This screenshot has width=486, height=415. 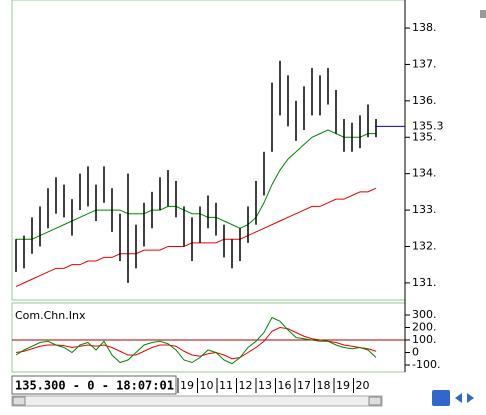 I want to click on y-tick-label: 137., so click(x=424, y=63).